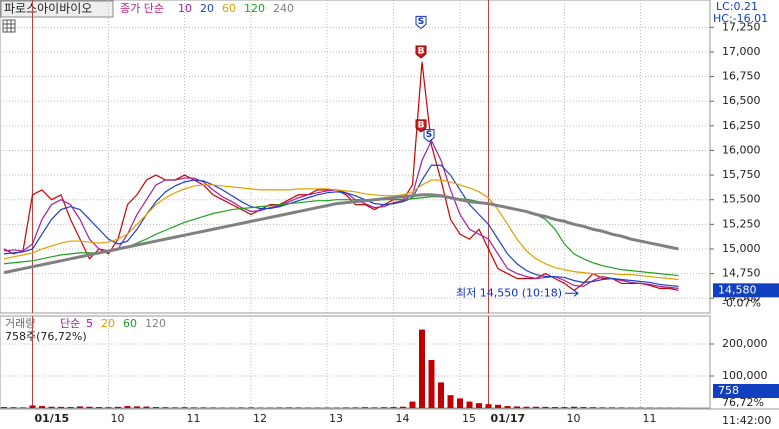 The width and height of the screenshot is (779, 429). What do you see at coordinates (469, 418) in the screenshot?
I see `x-tick-label: 15` at bounding box center [469, 418].